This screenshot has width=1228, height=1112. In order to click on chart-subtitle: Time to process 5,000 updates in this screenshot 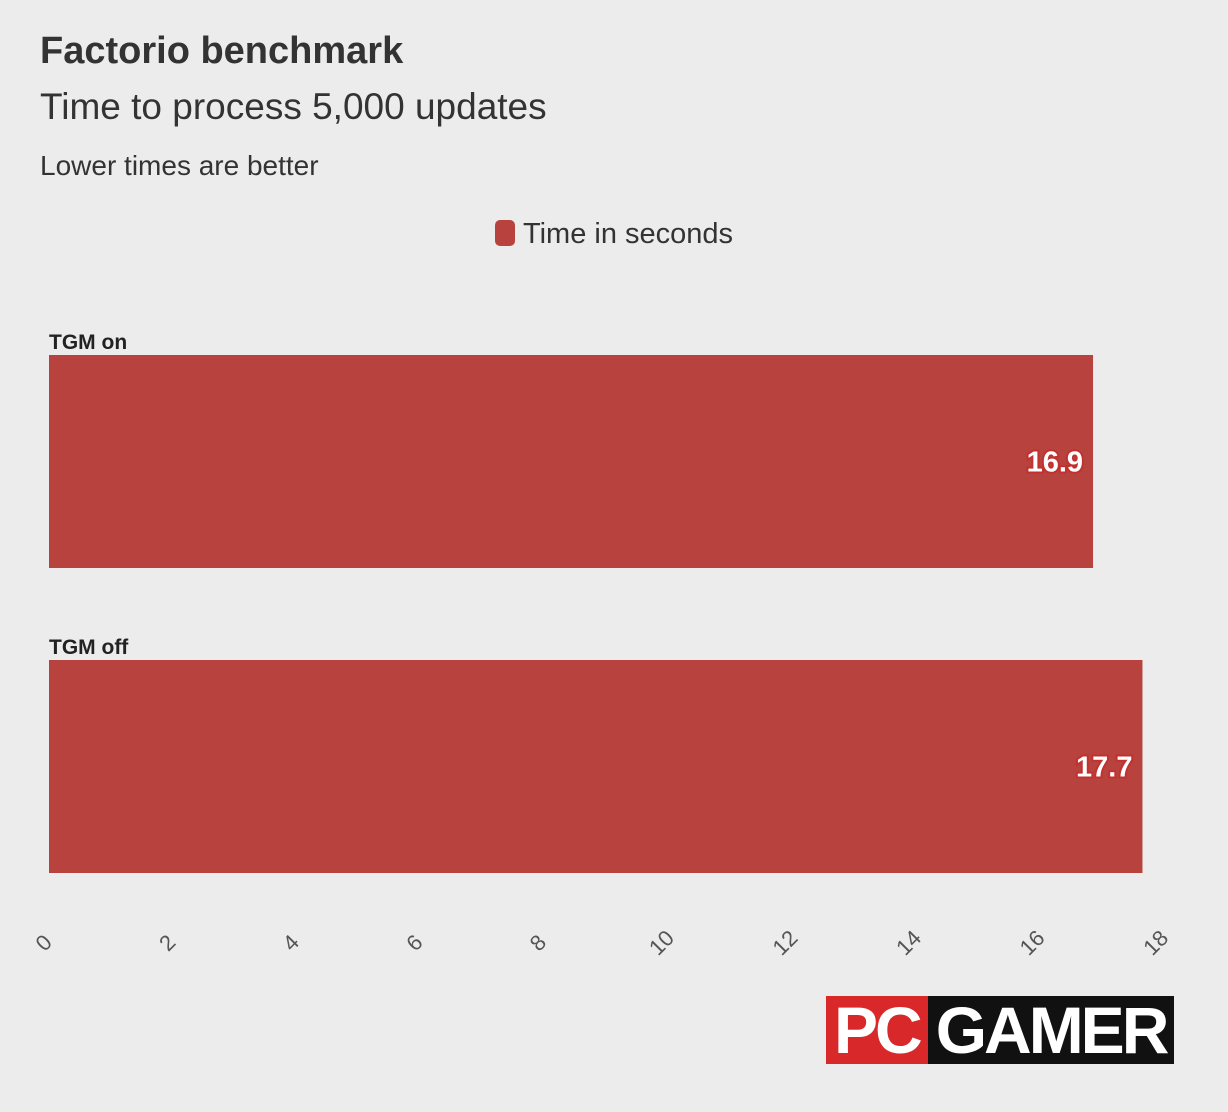, I will do `click(293, 106)`.